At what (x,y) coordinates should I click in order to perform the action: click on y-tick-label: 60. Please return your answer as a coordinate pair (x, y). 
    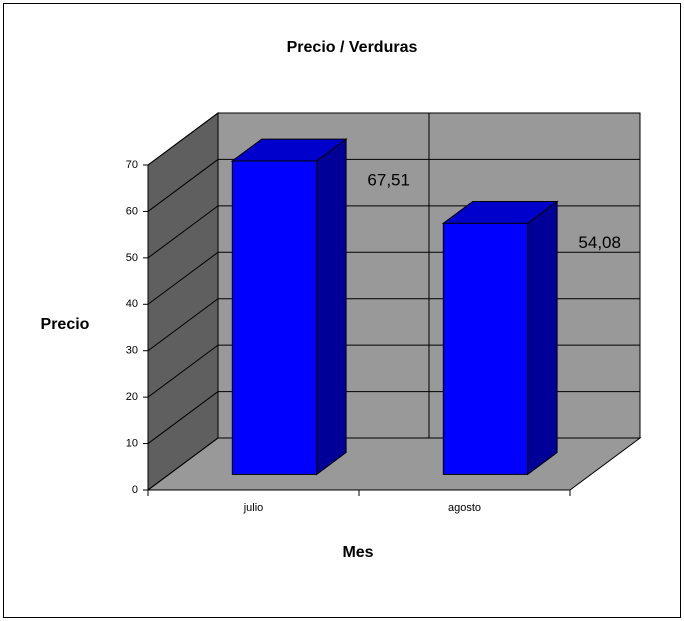
    Looking at the image, I should click on (132, 211).